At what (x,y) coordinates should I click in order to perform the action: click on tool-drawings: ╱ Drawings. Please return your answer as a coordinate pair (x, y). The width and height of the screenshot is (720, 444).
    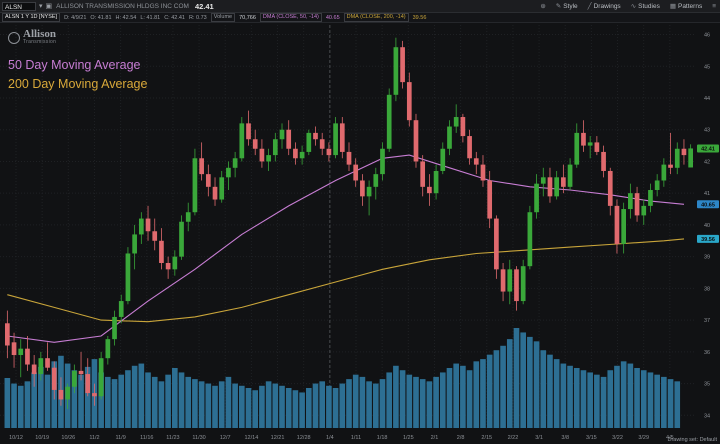
    Looking at the image, I should click on (604, 6).